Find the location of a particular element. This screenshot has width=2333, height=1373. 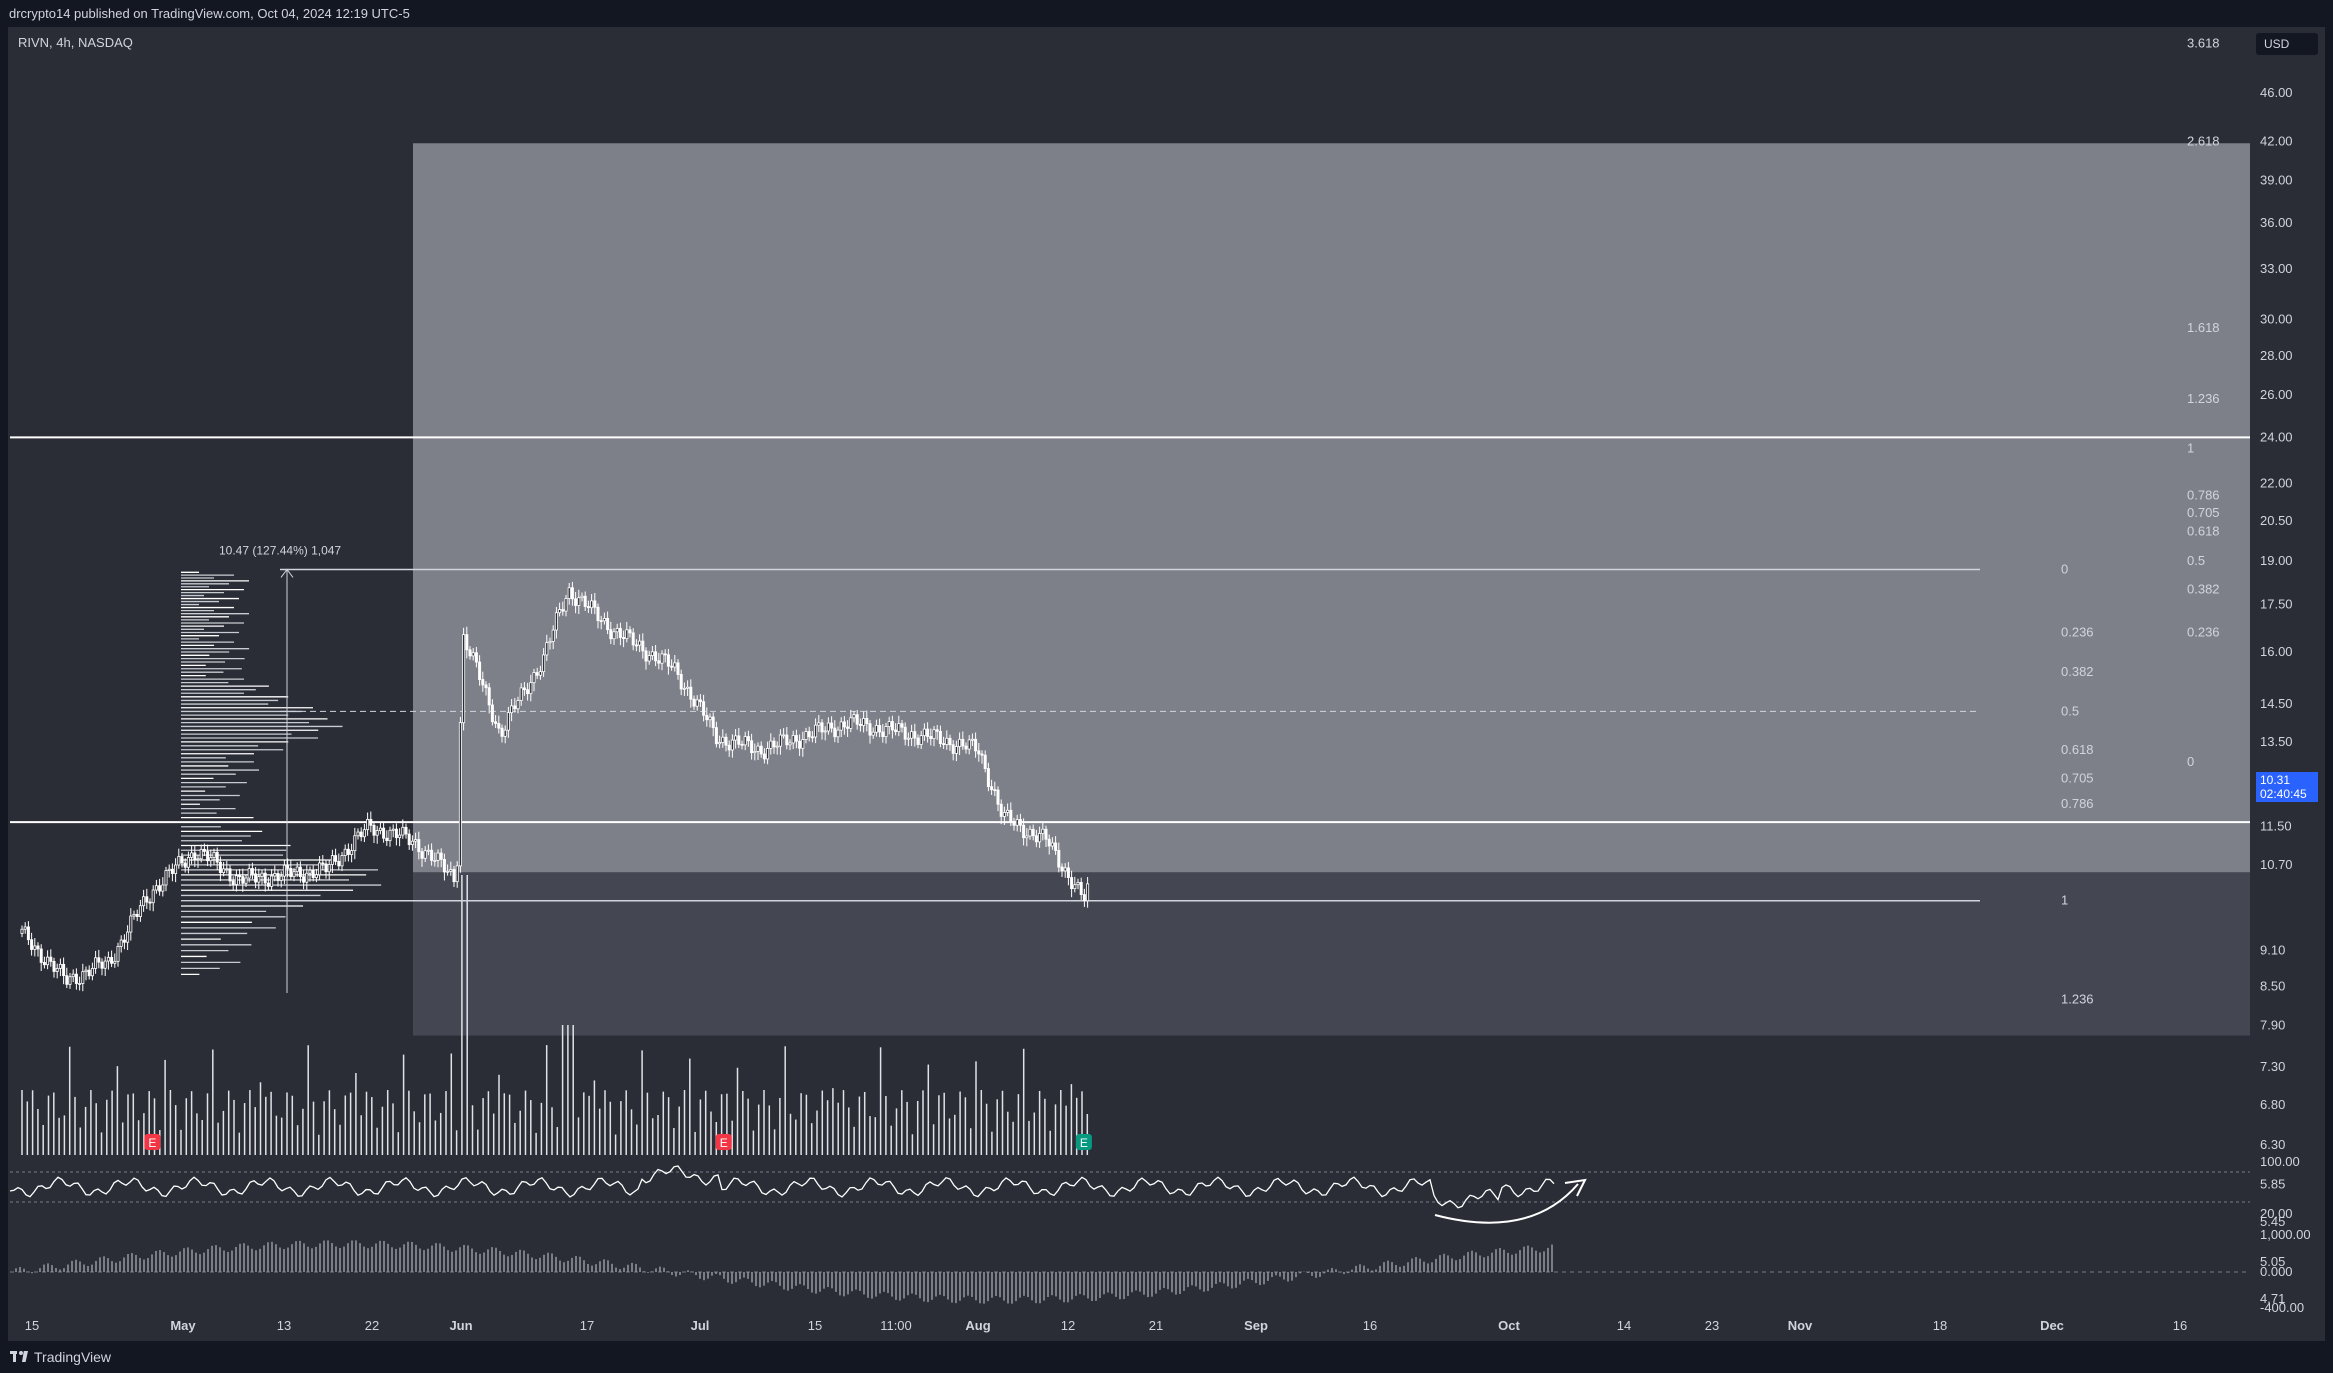

price-tick-label: 8.50 is located at coordinates (2272, 986).